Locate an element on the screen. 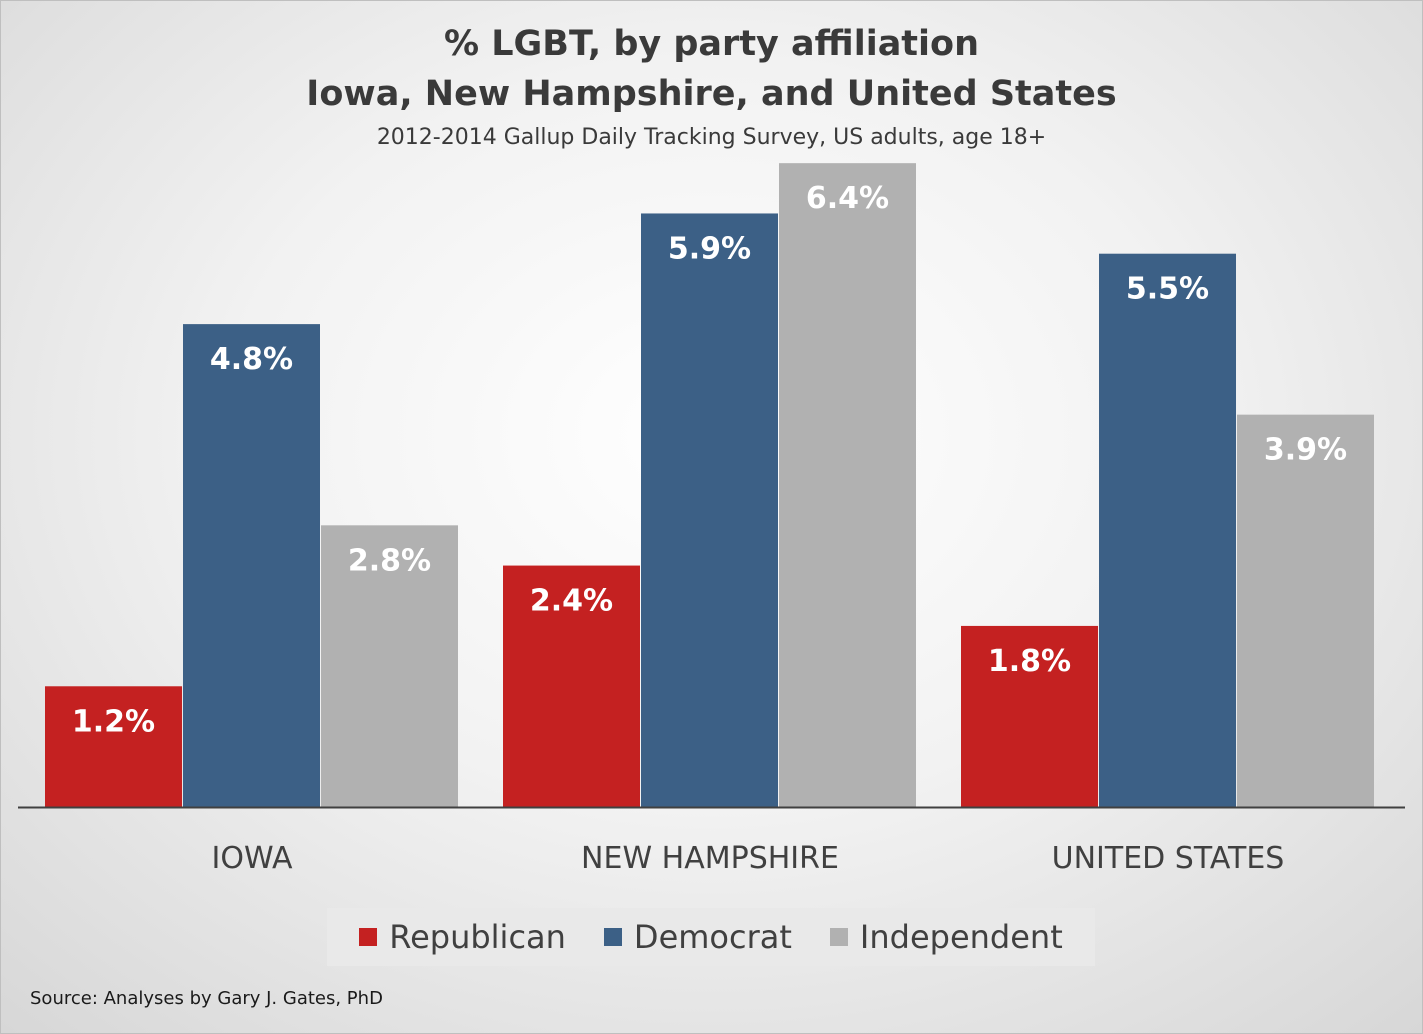  bar-united-states-democrat is located at coordinates (1167, 530).